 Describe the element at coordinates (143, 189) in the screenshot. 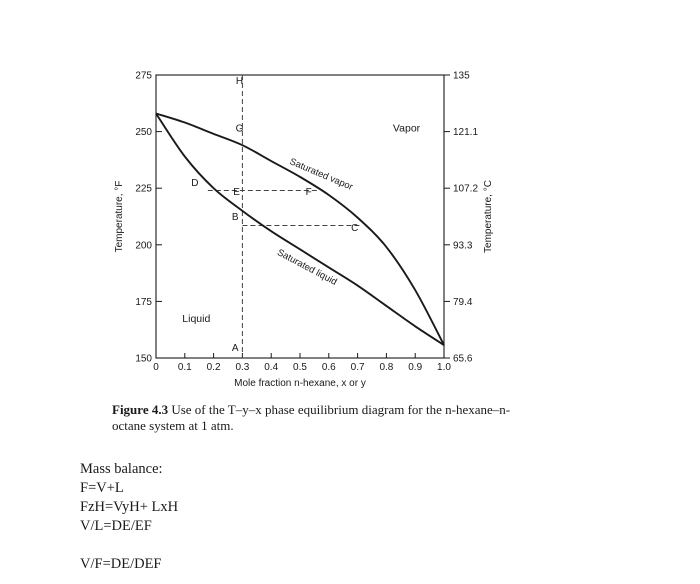

I see `y-left-tick-label: 225` at that location.